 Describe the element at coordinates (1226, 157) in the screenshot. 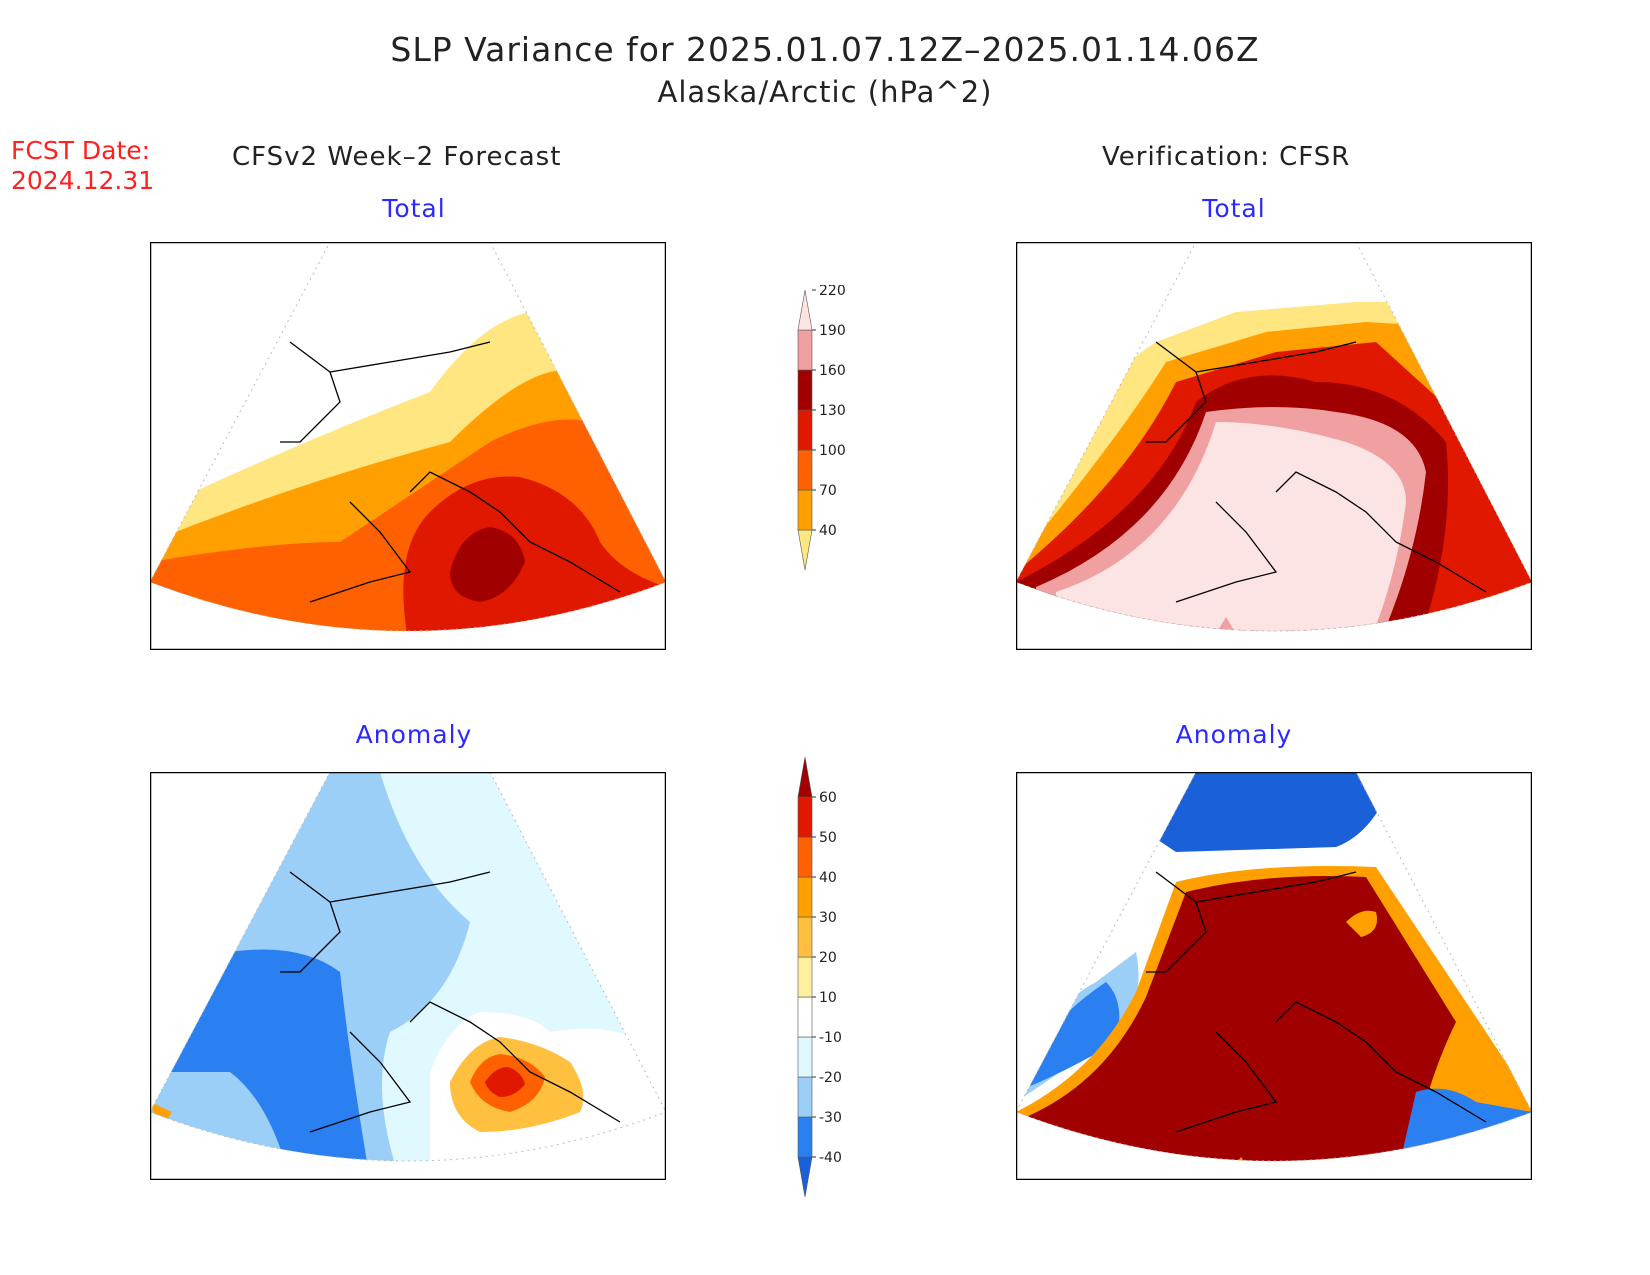

I see `verification-column-heading: Verification: CFSR` at that location.